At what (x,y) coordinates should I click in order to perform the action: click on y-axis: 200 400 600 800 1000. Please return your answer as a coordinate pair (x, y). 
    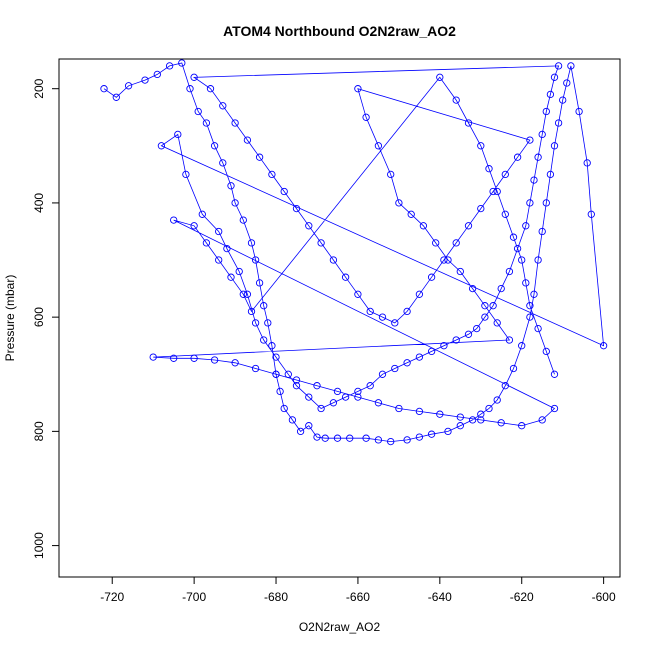
    Looking at the image, I should click on (45, 318).